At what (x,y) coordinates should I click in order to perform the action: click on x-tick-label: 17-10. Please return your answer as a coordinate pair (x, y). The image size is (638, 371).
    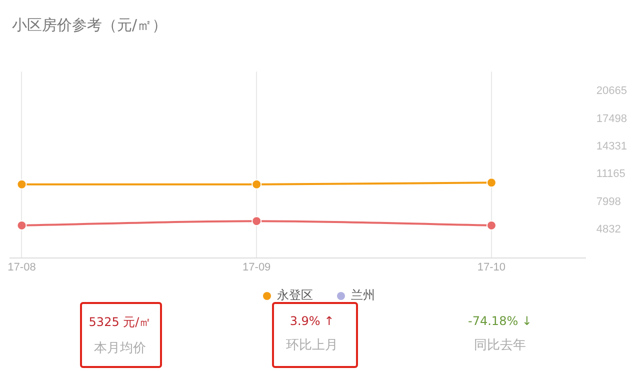
    Looking at the image, I should click on (491, 267).